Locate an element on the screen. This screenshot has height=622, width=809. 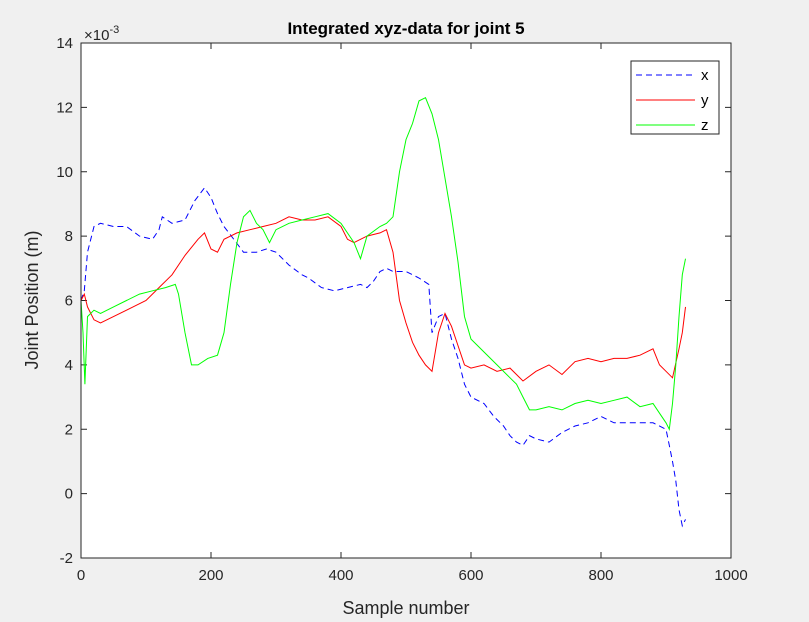
x-tick-label: 800 is located at coordinates (600, 575).